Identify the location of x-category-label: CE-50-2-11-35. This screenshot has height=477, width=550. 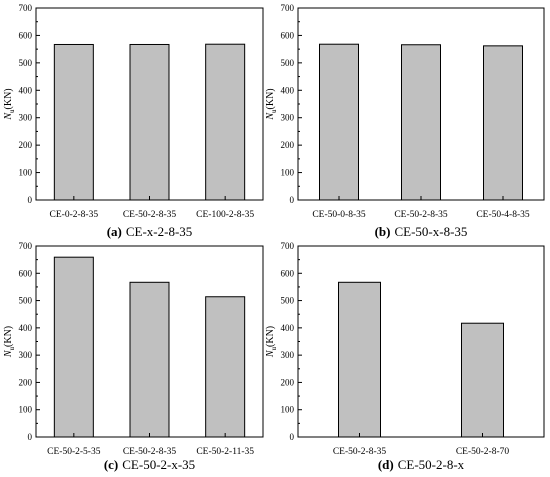
(225, 452).